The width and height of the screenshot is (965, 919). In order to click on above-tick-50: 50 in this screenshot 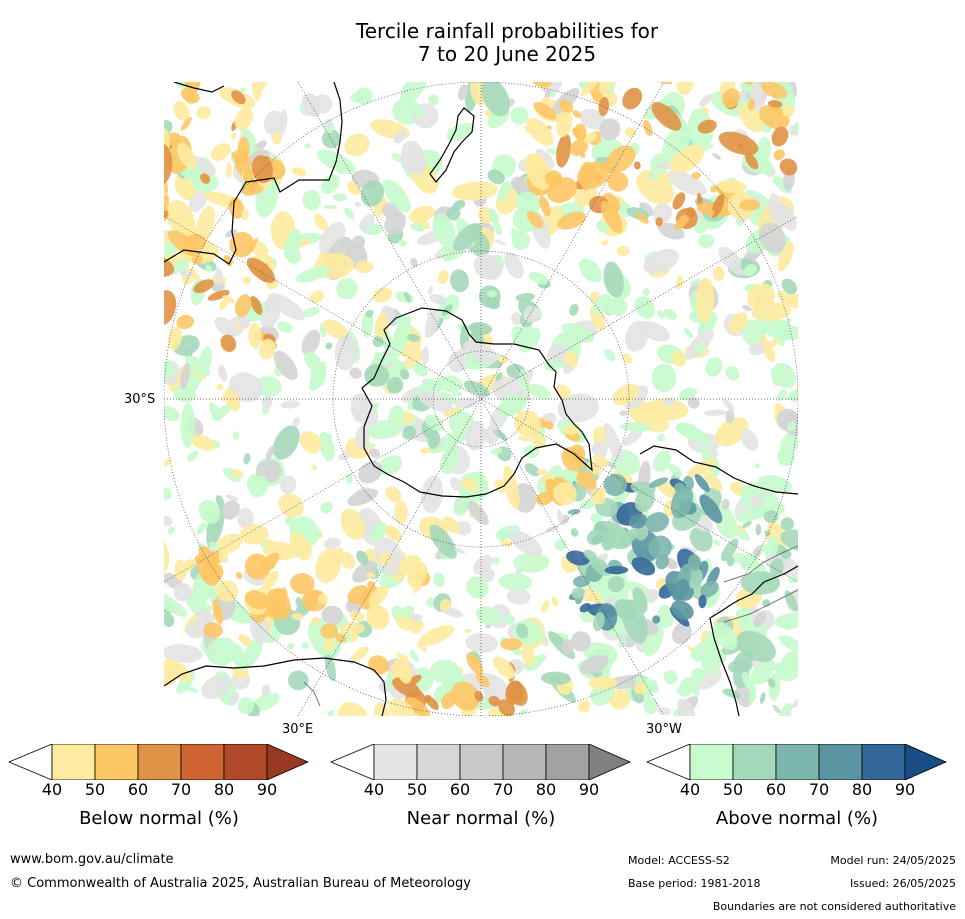, I will do `click(733, 789)`.